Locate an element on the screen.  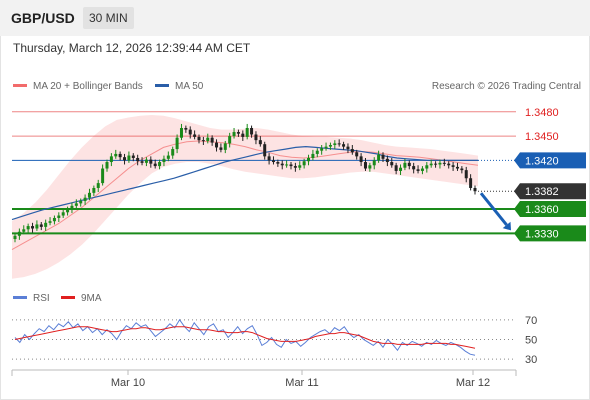
rsi-tick-label: 50 is located at coordinates (531, 340).